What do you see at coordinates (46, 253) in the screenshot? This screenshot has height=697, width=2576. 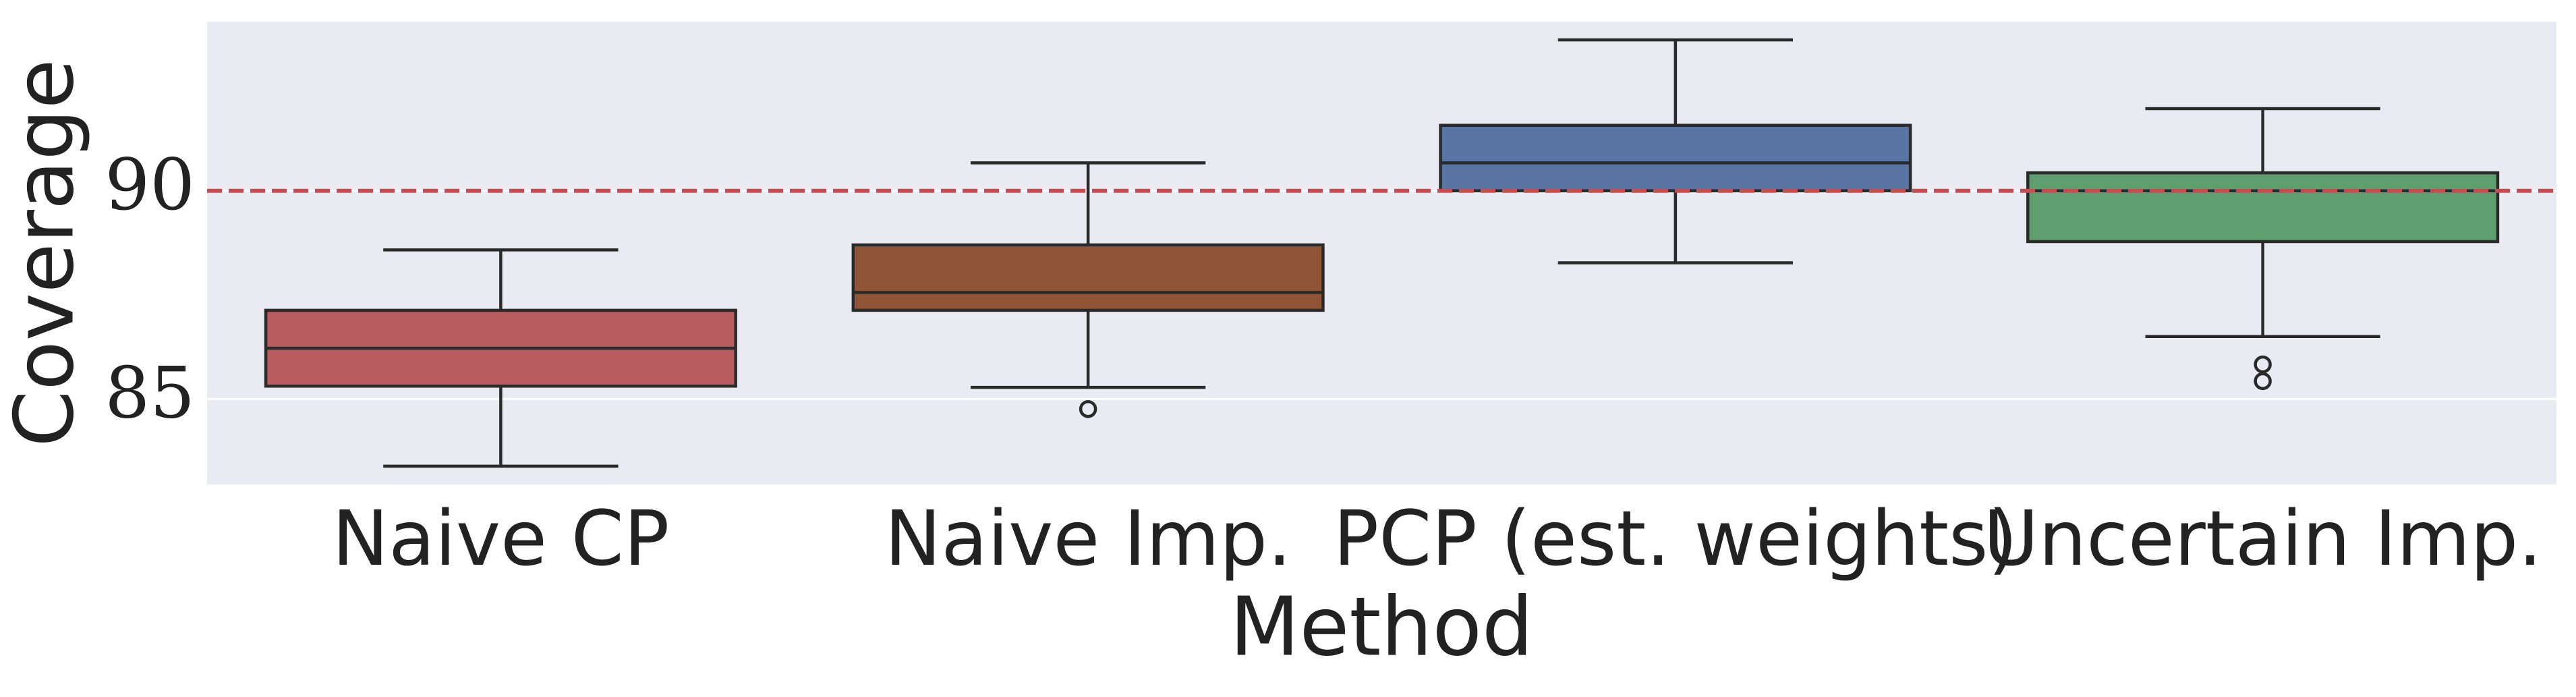 I see `y-axis-label: Coverage` at bounding box center [46, 253].